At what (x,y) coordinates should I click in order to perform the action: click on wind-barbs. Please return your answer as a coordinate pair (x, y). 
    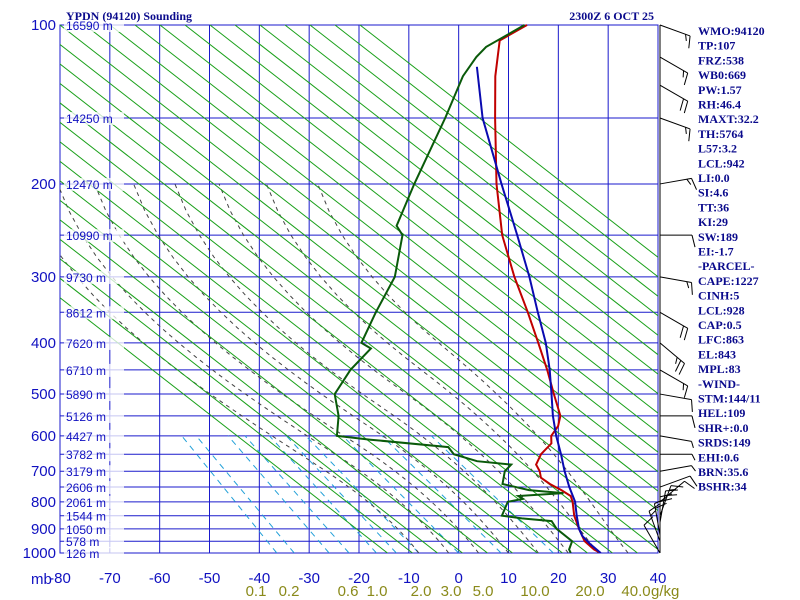
    Looking at the image, I should click on (670, 289).